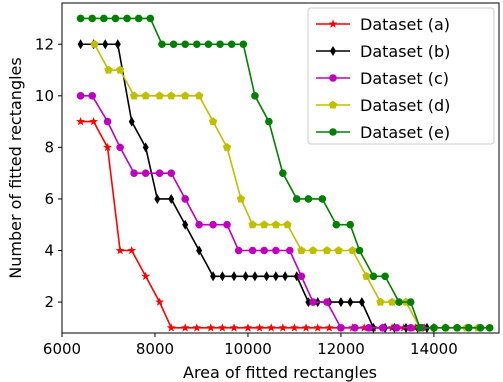  I want to click on legend-box, so click(401, 76).